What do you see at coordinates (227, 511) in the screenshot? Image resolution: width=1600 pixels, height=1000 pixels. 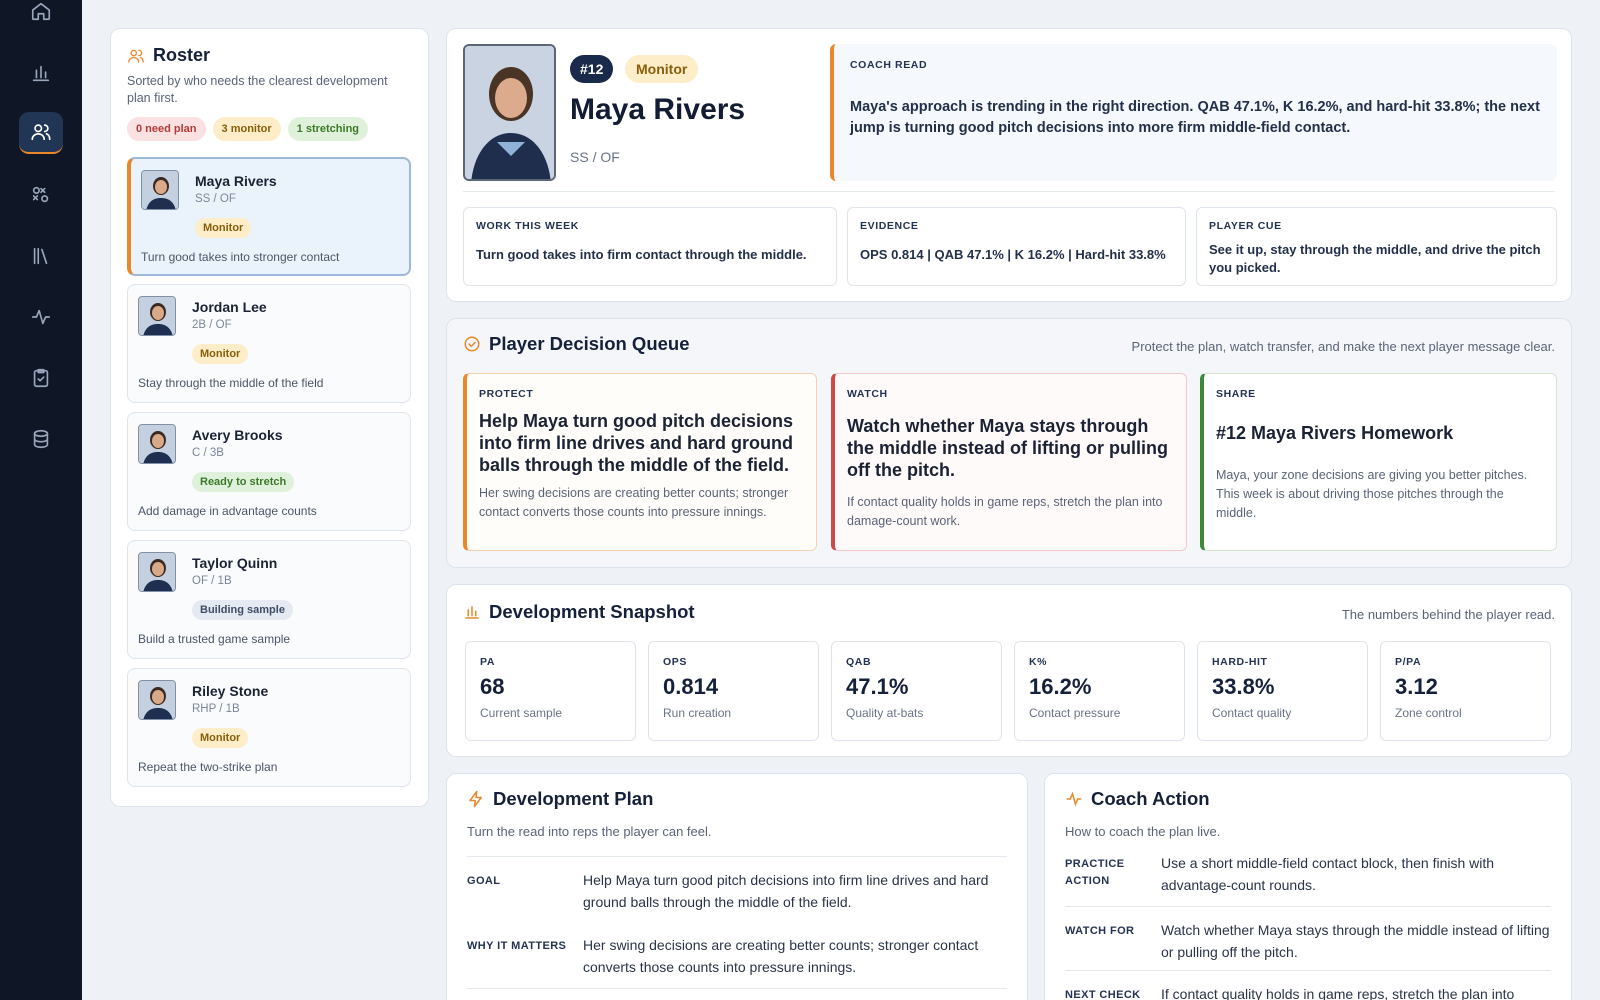 I see `player-focus-note: Add damage in advantage counts` at bounding box center [227, 511].